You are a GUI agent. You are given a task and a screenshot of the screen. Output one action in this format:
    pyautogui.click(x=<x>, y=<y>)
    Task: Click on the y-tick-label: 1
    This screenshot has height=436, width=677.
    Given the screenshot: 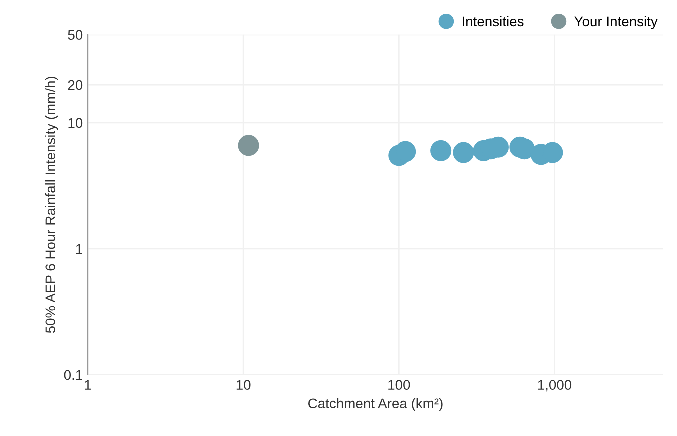 What is the action you would take?
    pyautogui.click(x=79, y=249)
    